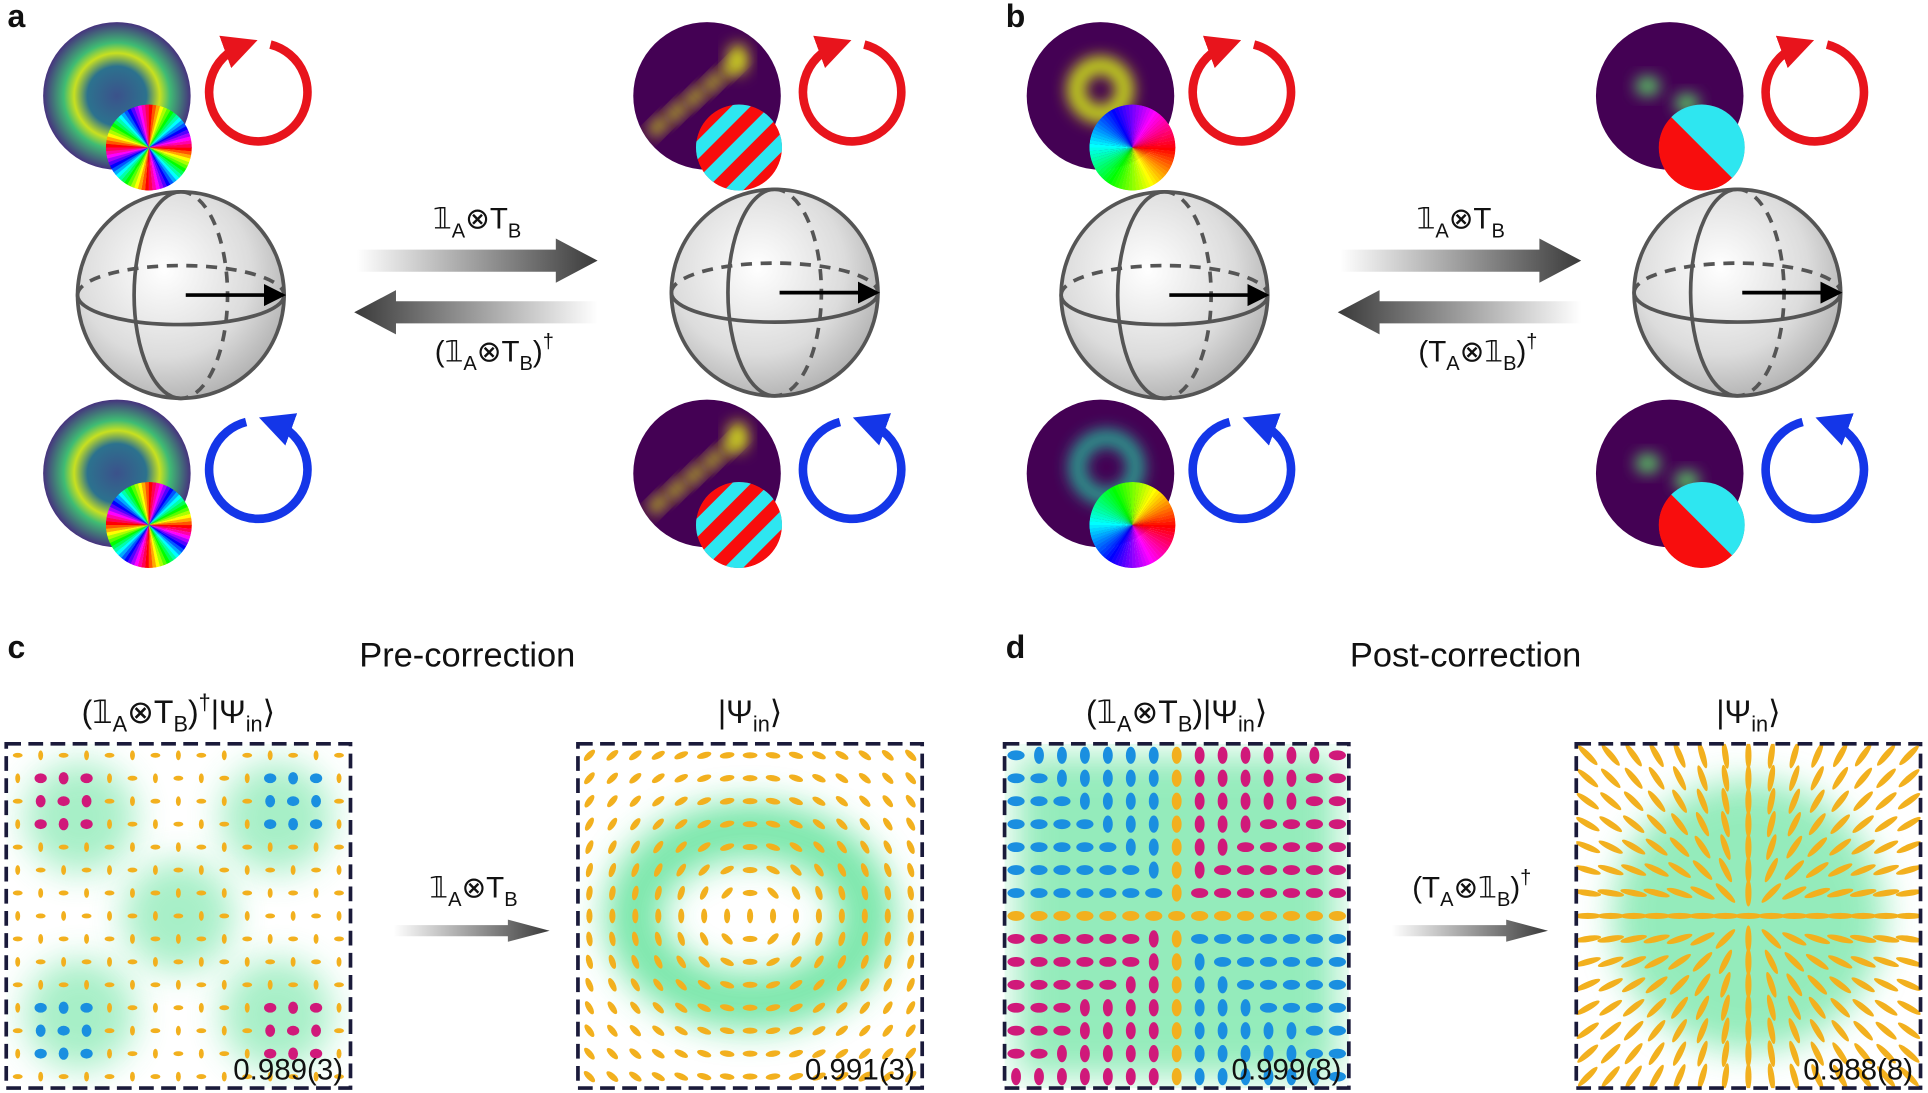  What do you see at coordinates (510, 900) in the screenshot?
I see `label-part: B` at bounding box center [510, 900].